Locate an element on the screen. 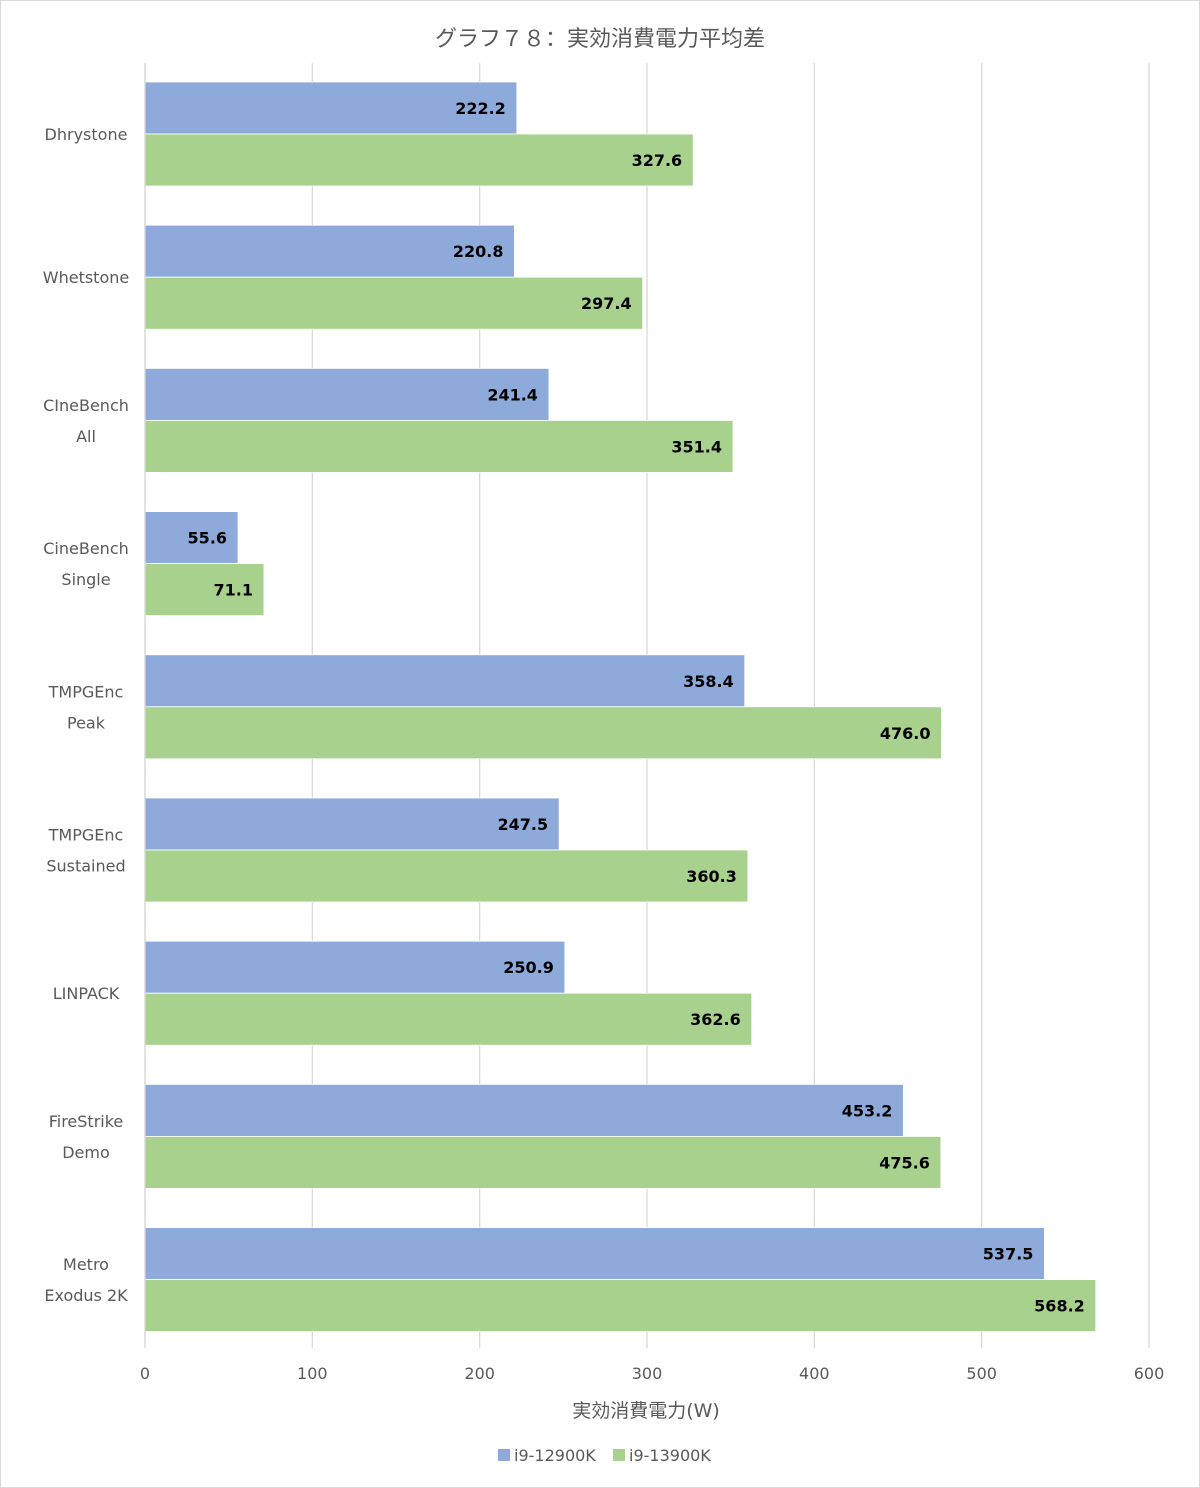 Image resolution: width=1200 pixels, height=1488 pixels. data-label: 327.6 is located at coordinates (657, 160).